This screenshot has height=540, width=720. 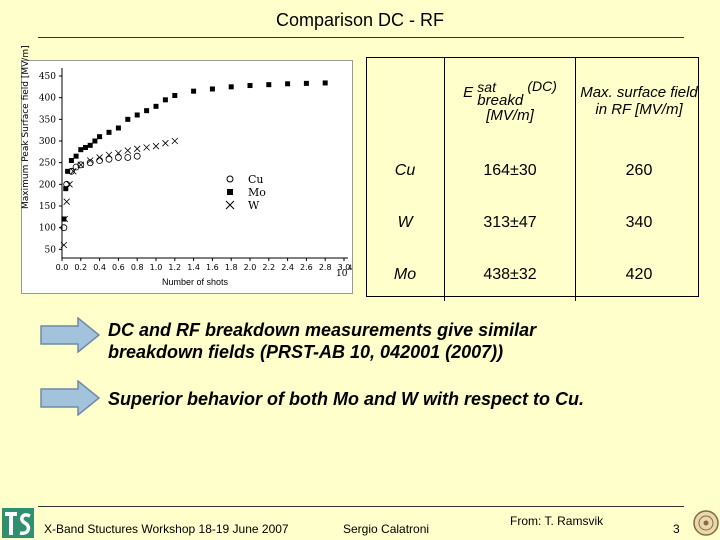 What do you see at coordinates (325, 267) in the screenshot?
I see `plot-x-tick-label: 2.8` at bounding box center [325, 267].